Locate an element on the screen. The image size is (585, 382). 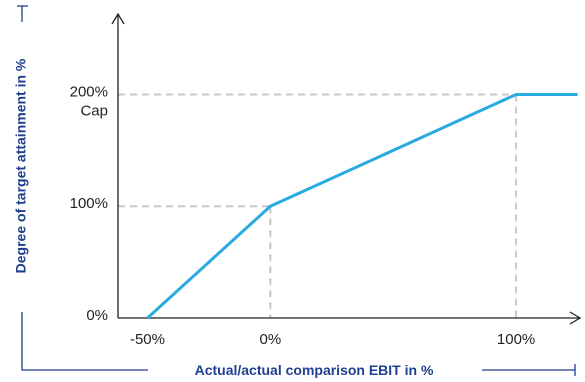
y-tick-label-0: 0% is located at coordinates (97, 315).